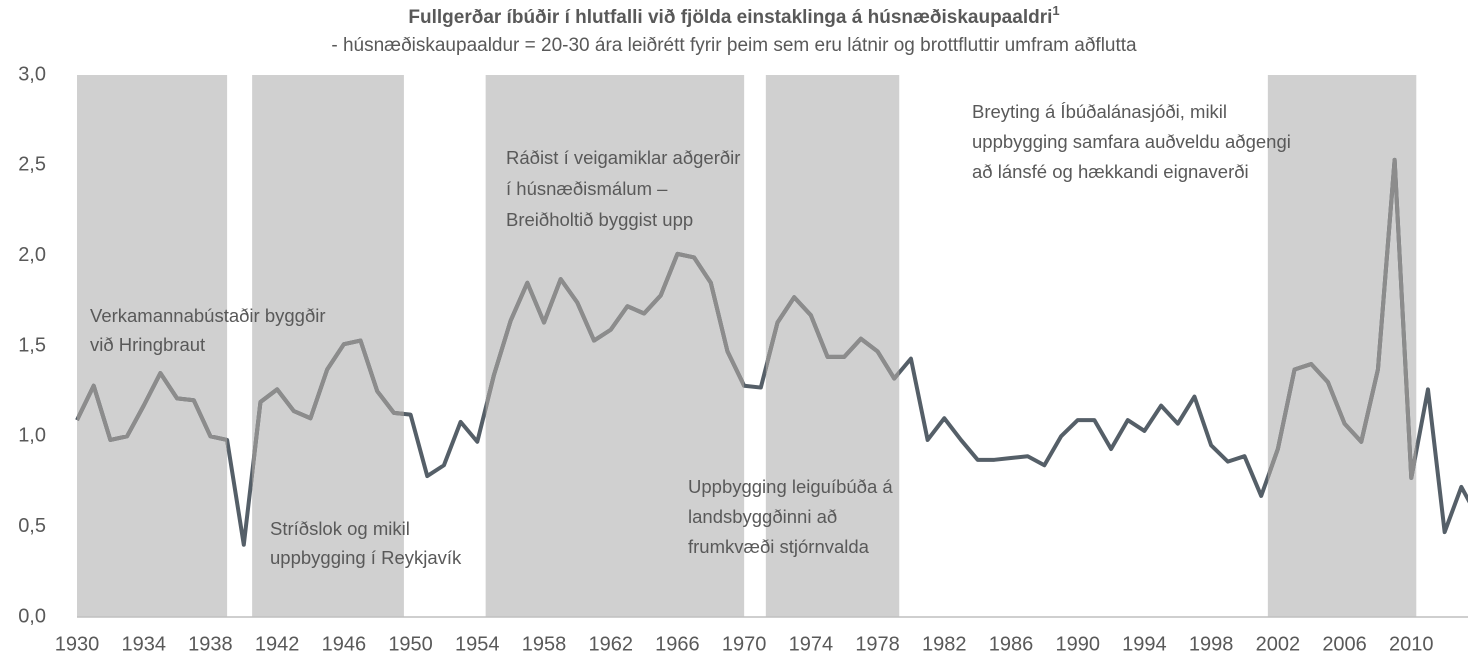  Describe the element at coordinates (340, 528) in the screenshot. I see `annotation-line: Stríðslok og mikil` at that location.